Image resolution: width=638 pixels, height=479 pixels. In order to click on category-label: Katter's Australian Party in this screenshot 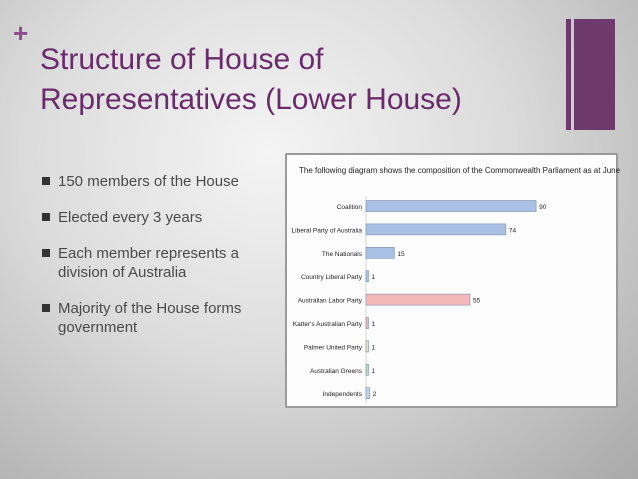, I will do `click(328, 324)`.